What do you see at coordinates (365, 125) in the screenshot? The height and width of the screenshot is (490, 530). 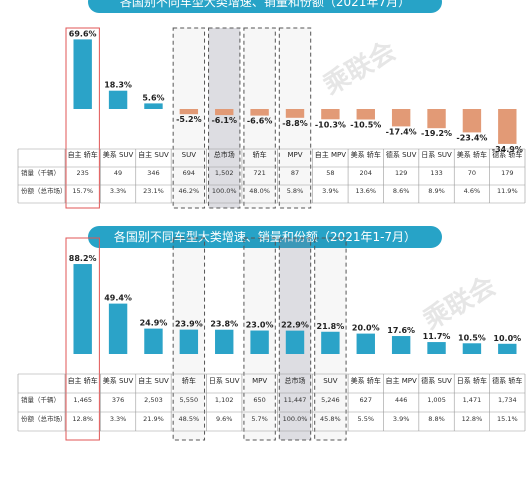 I see `data-label: -10.5%` at bounding box center [365, 125].